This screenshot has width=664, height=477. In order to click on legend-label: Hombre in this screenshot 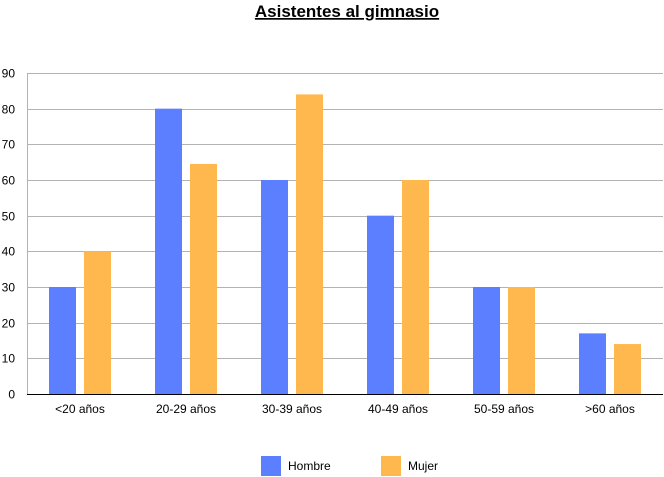, I will do `click(309, 466)`.